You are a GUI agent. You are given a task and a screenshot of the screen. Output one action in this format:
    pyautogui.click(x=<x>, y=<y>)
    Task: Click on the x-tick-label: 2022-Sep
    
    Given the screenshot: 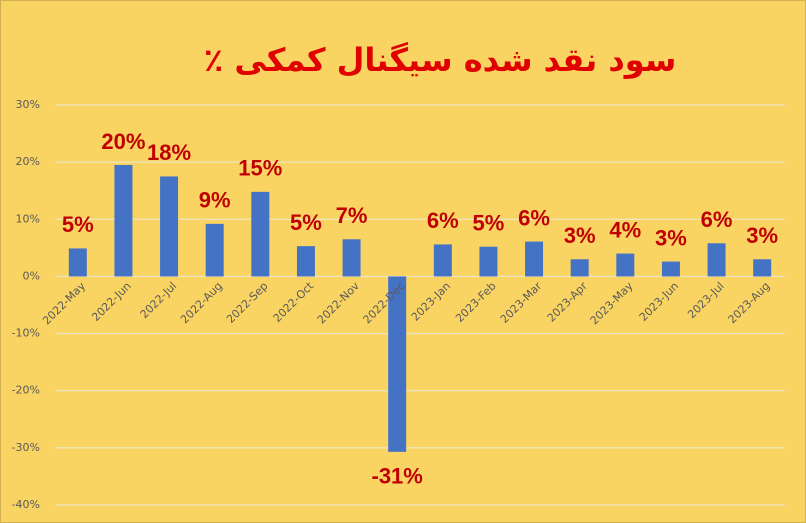 What is the action you would take?
    pyautogui.click(x=247, y=302)
    